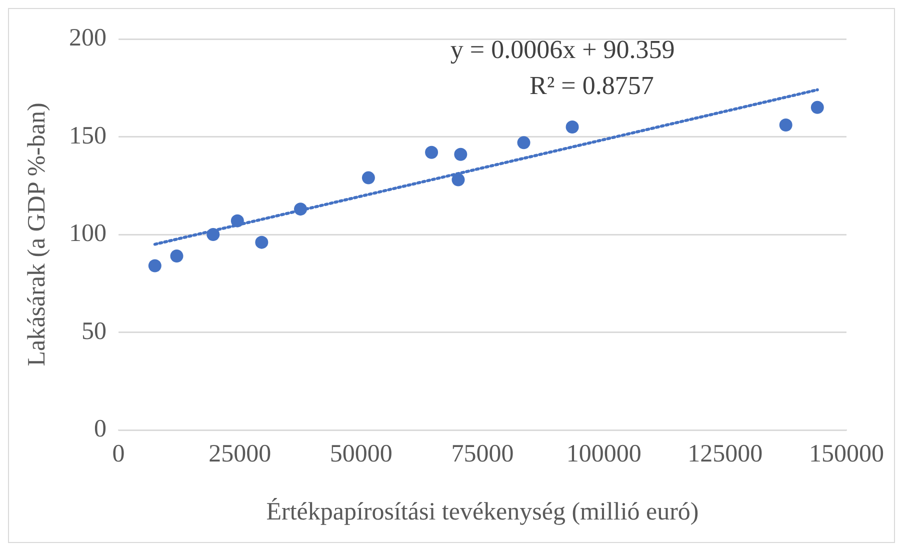 This screenshot has width=903, height=551. What do you see at coordinates (725, 454) in the screenshot?
I see `x-tick-label: 125000` at bounding box center [725, 454].